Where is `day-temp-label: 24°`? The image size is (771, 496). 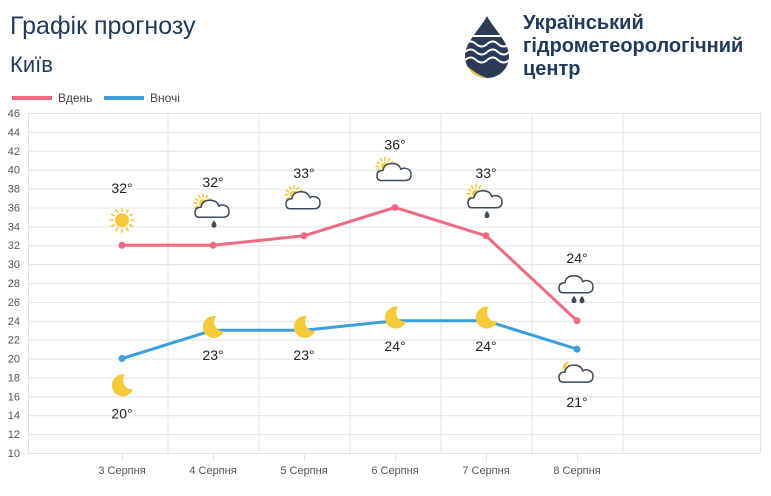
day-temp-label: 24° is located at coordinates (576, 258).